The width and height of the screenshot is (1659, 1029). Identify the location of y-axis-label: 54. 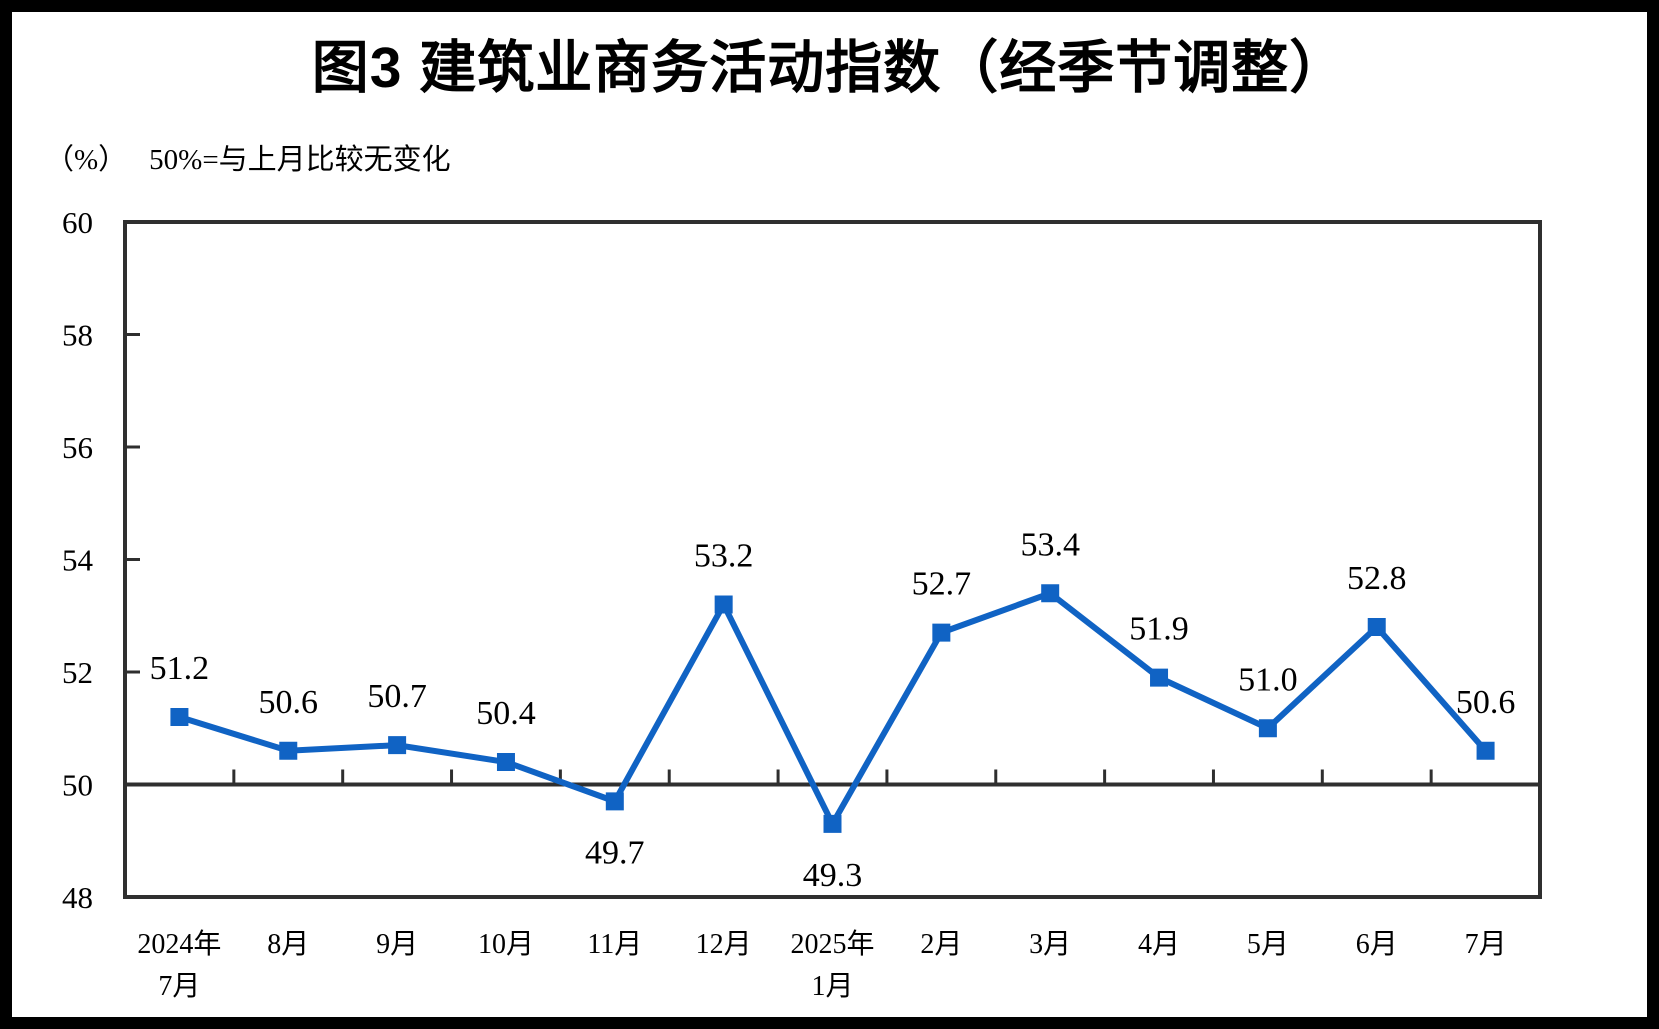
(78, 560).